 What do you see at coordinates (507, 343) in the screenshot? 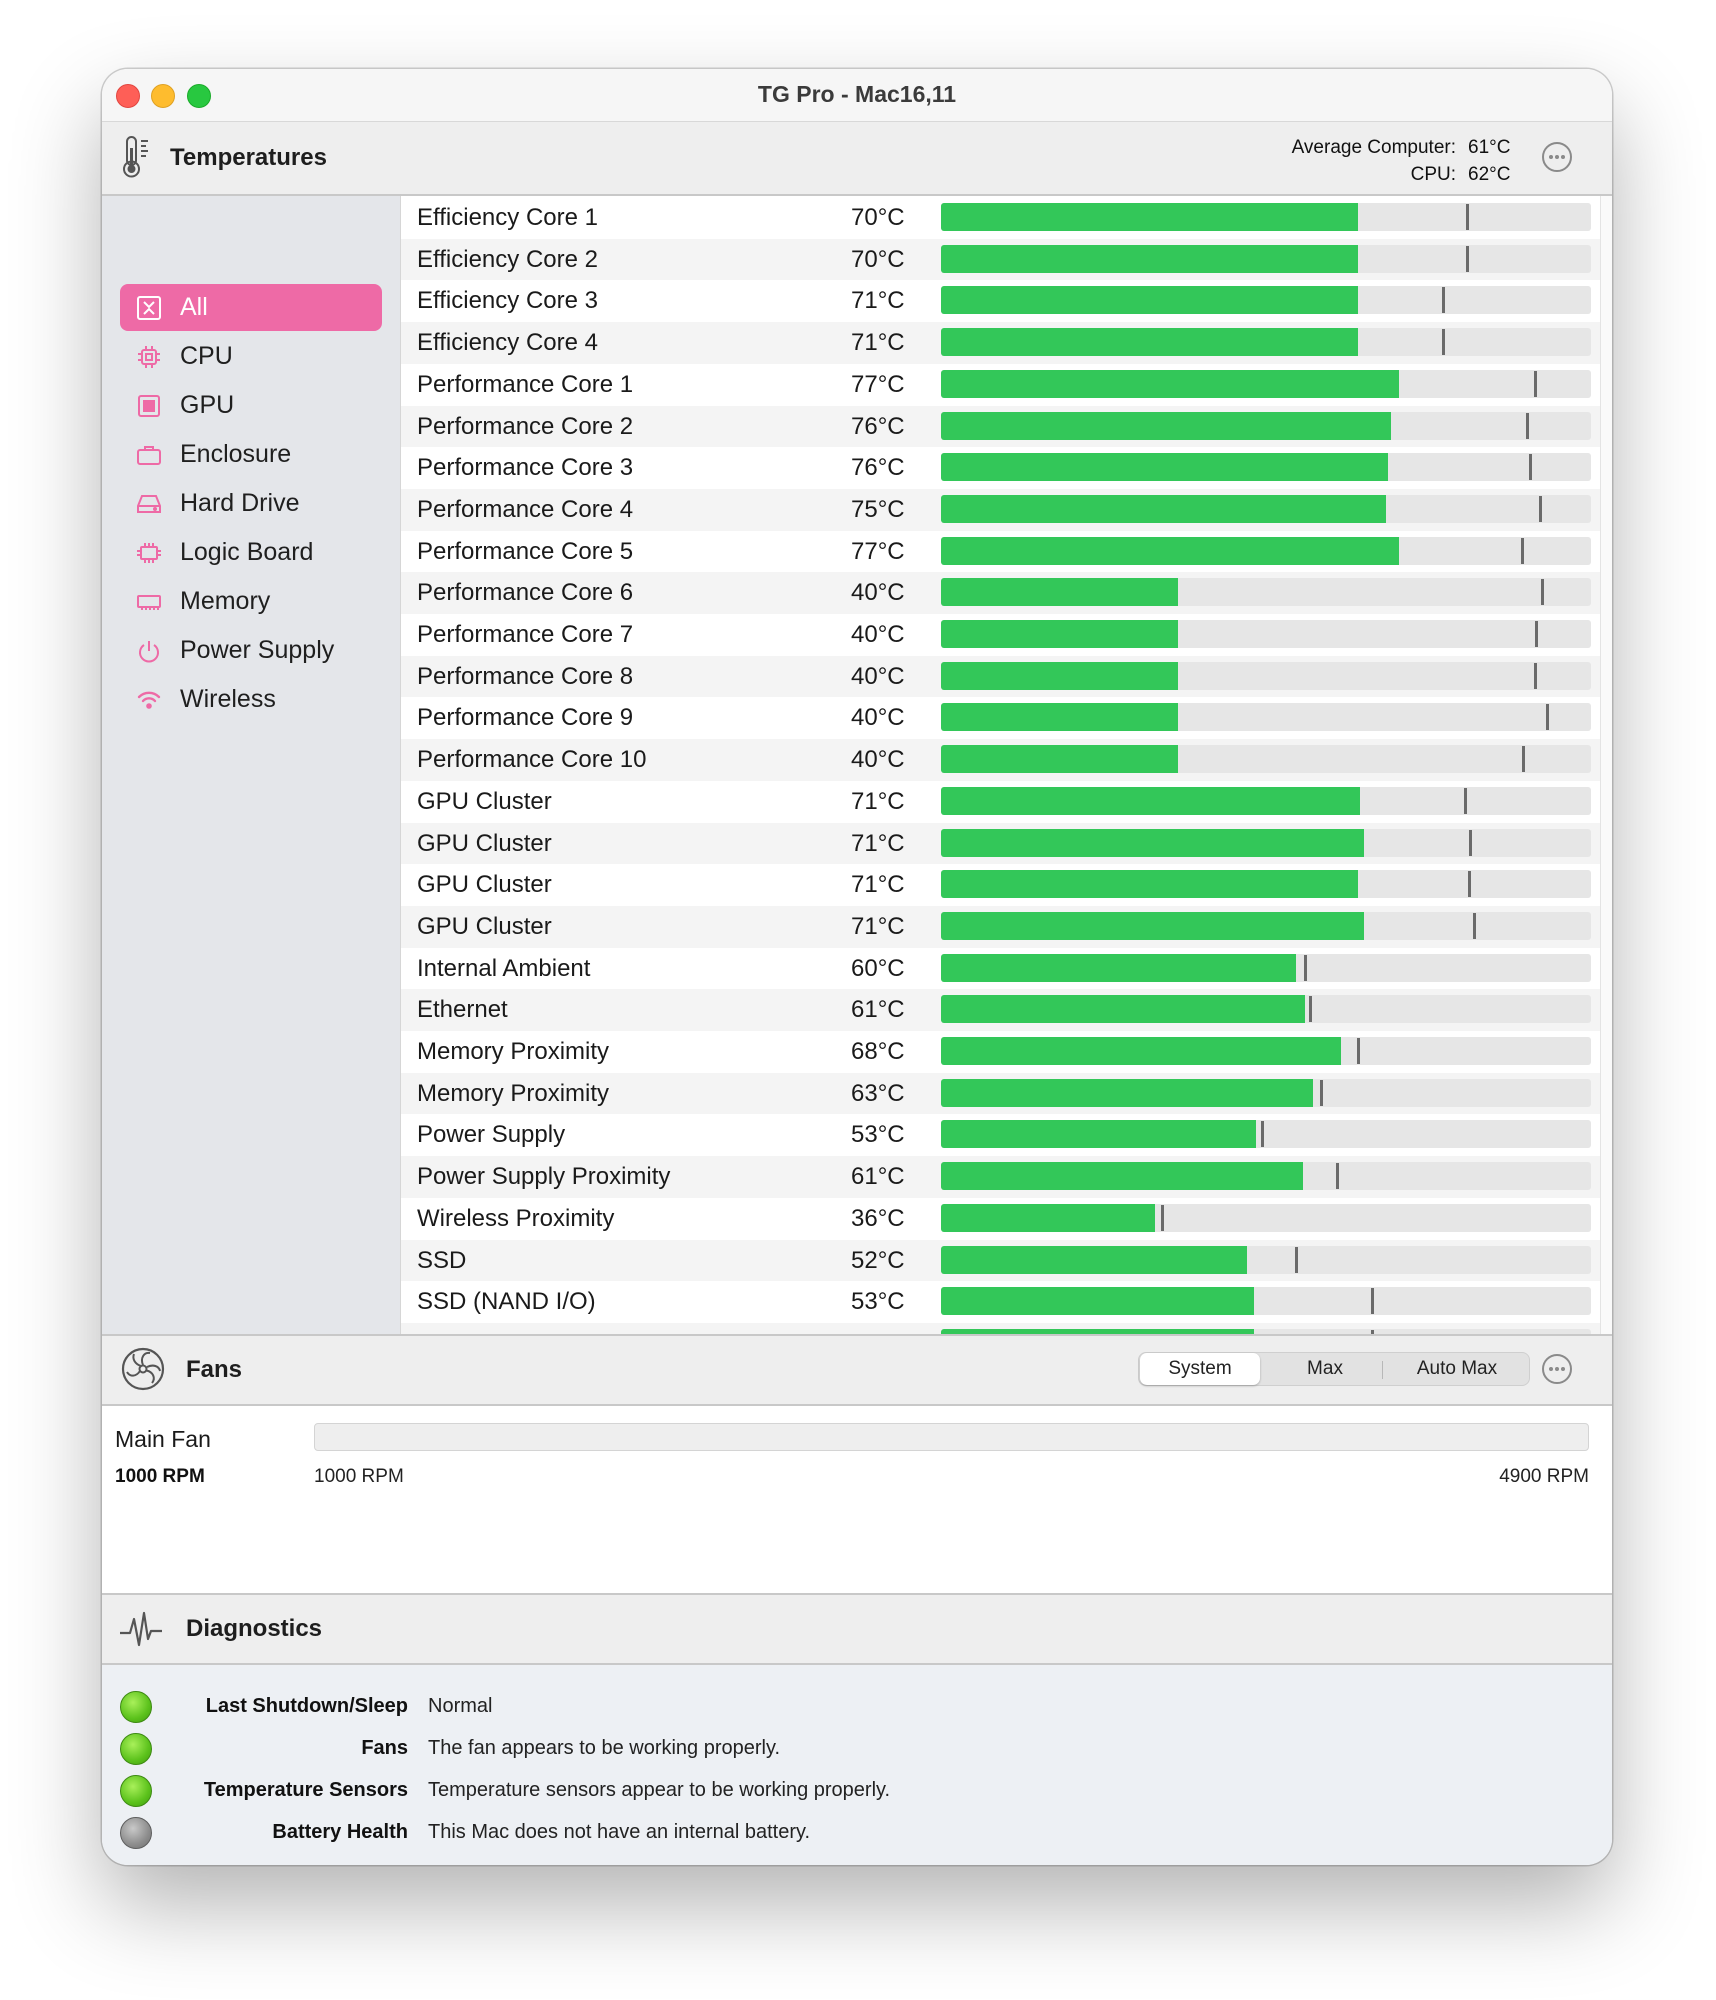
I see `sensor-name: Efficiency Core 4` at bounding box center [507, 343].